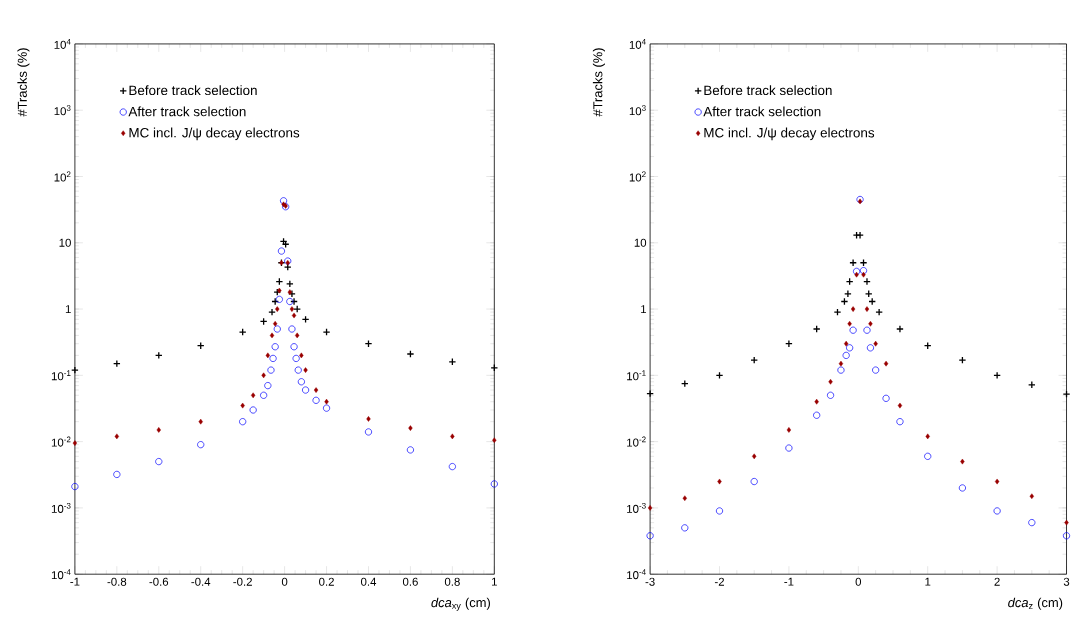  I want to click on y-tick-label: 10, so click(640, 242).